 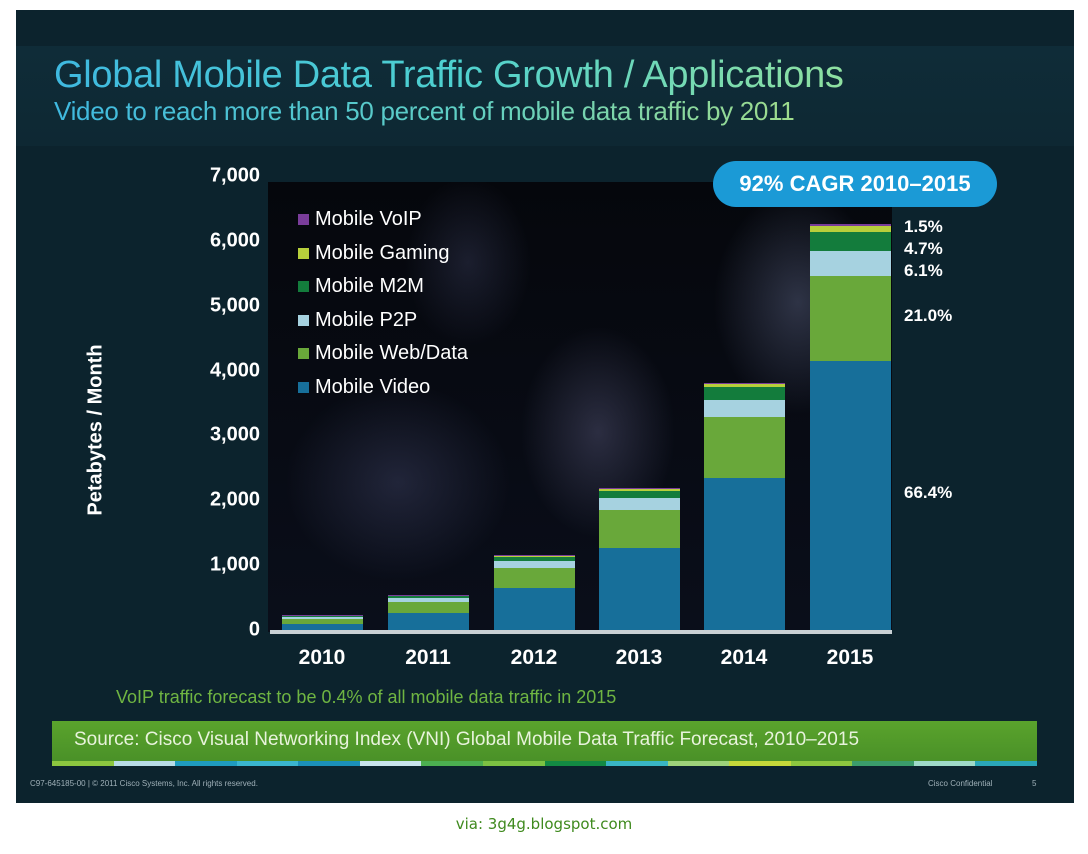 What do you see at coordinates (234, 434) in the screenshot?
I see `y-tick-label: 3,000` at bounding box center [234, 434].